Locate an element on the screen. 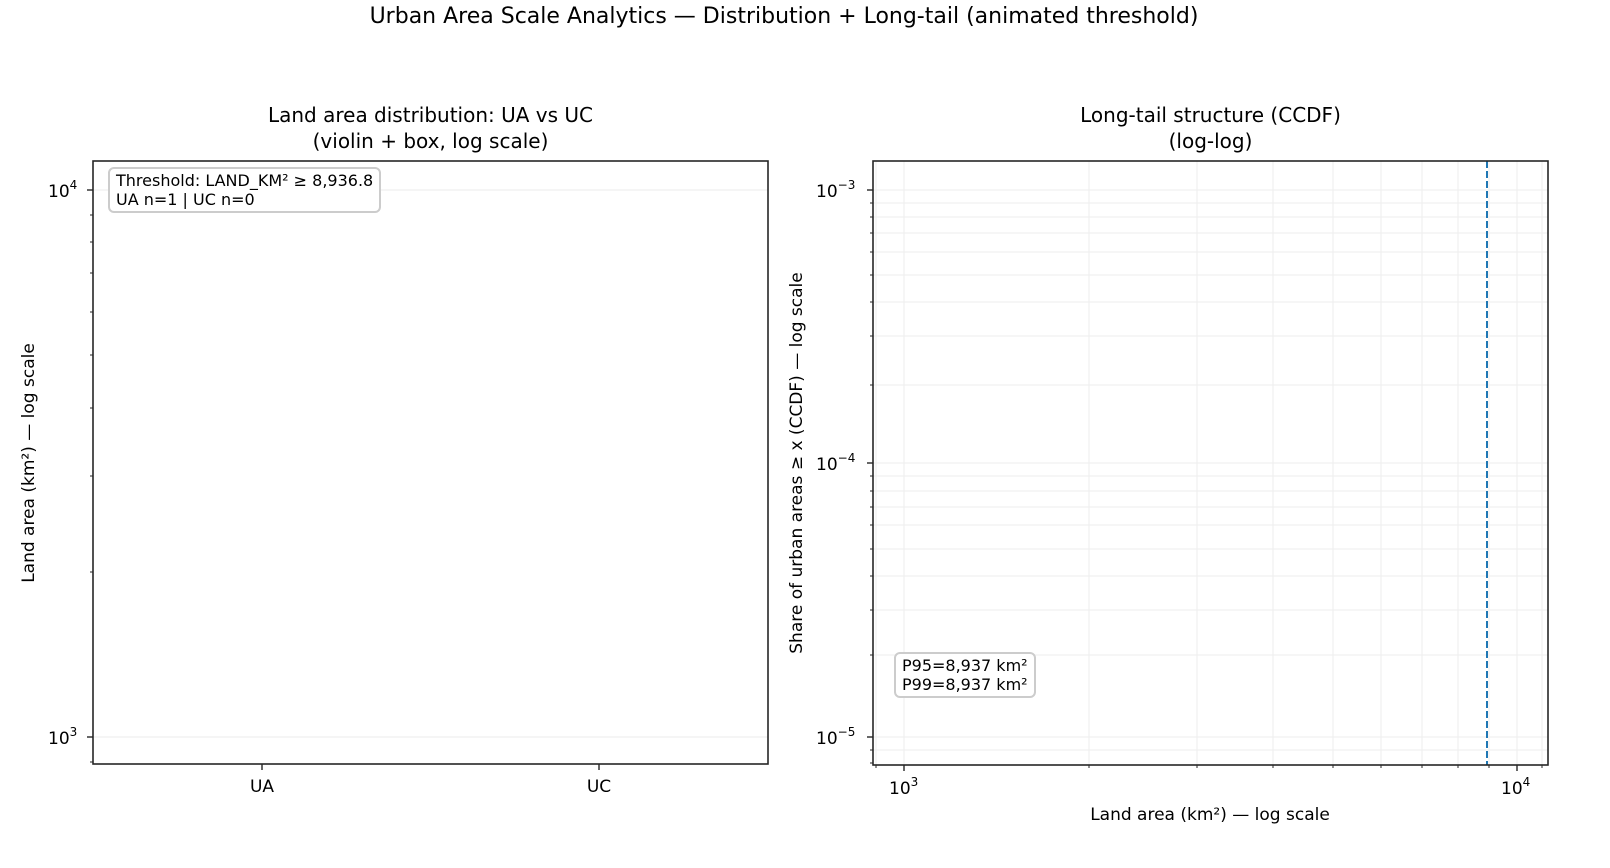  x-tick-ua: UA is located at coordinates (262, 787).